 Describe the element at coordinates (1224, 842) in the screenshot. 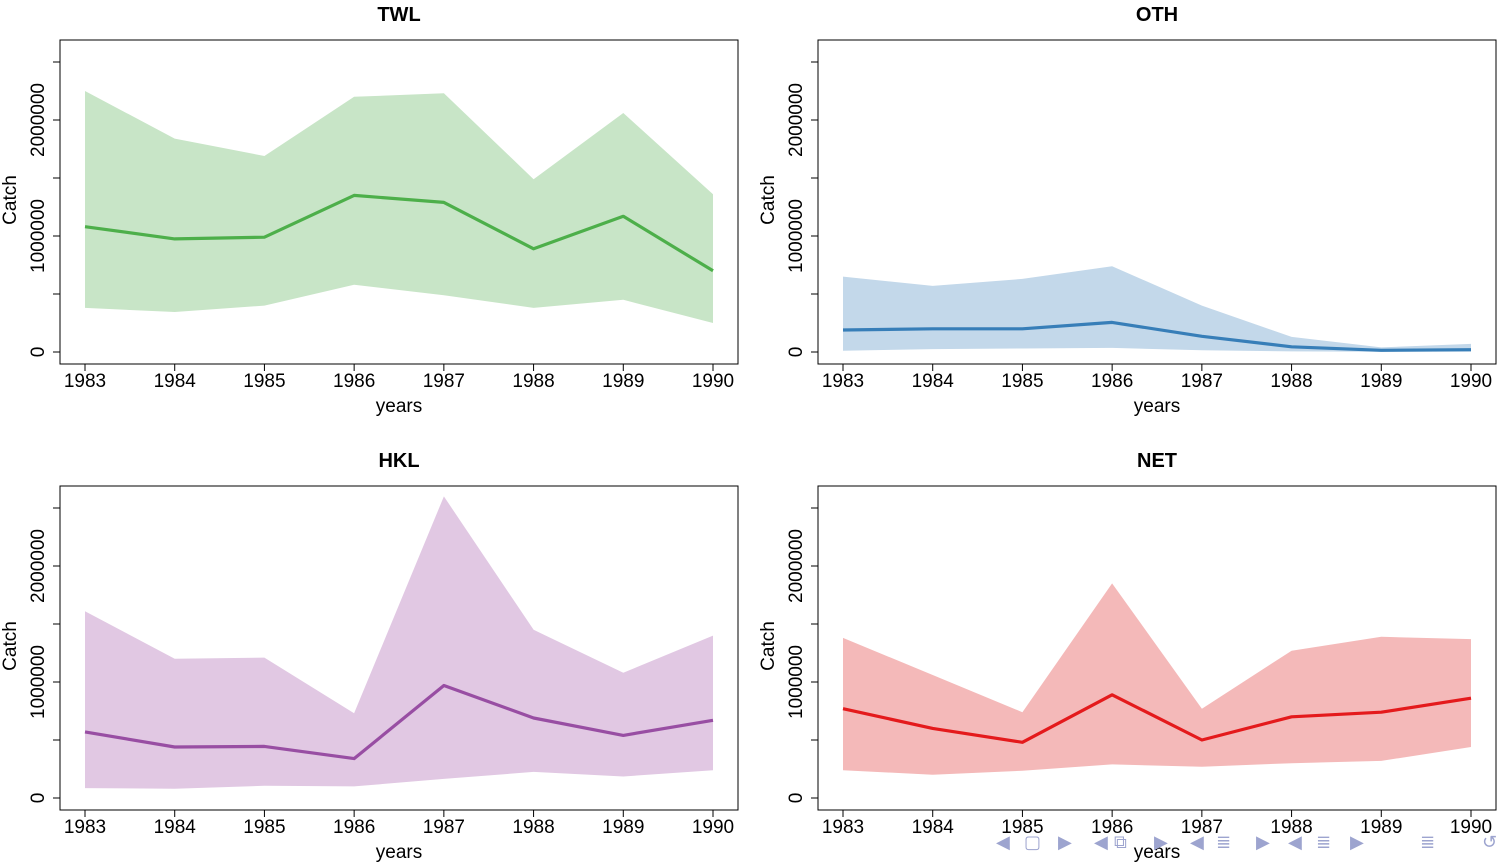

I see `subsection-icon: ≣` at that location.